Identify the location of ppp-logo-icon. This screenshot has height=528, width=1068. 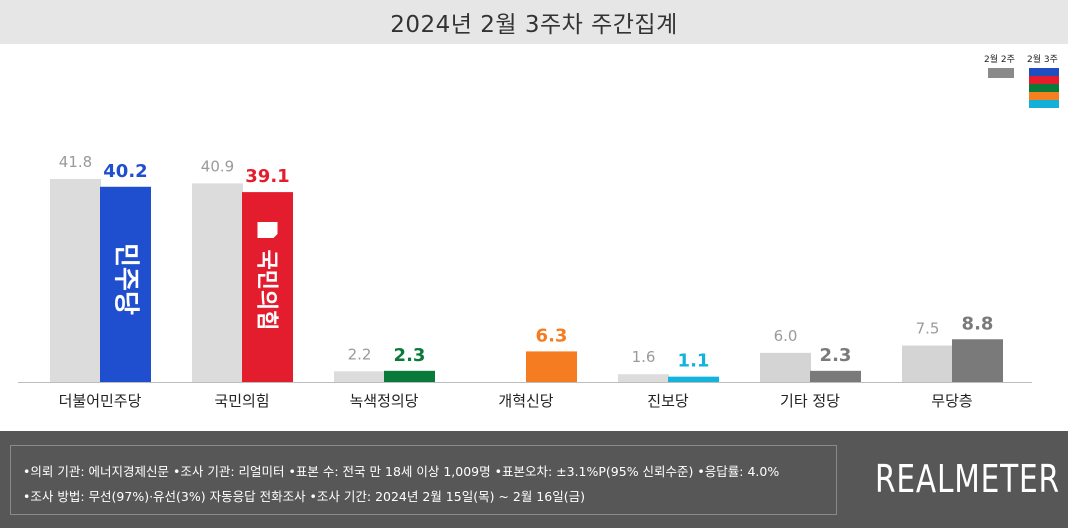
(267, 230).